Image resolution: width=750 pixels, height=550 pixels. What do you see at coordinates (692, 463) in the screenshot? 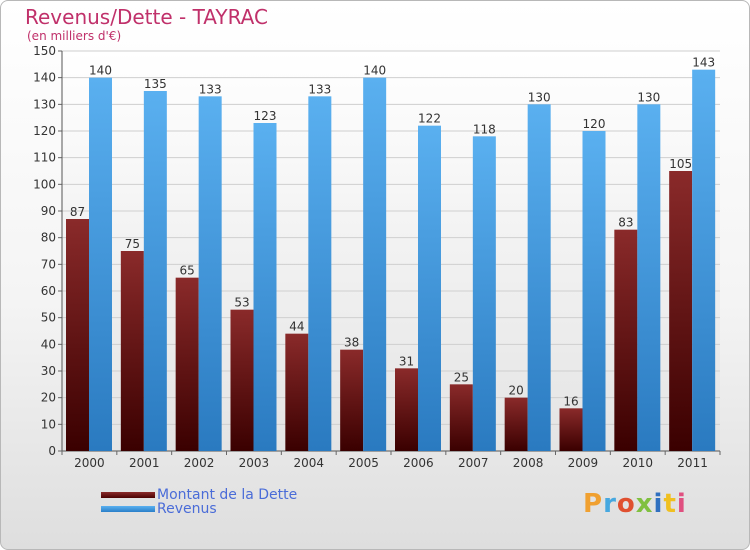
I see `x-tick-label: 2011` at bounding box center [692, 463].